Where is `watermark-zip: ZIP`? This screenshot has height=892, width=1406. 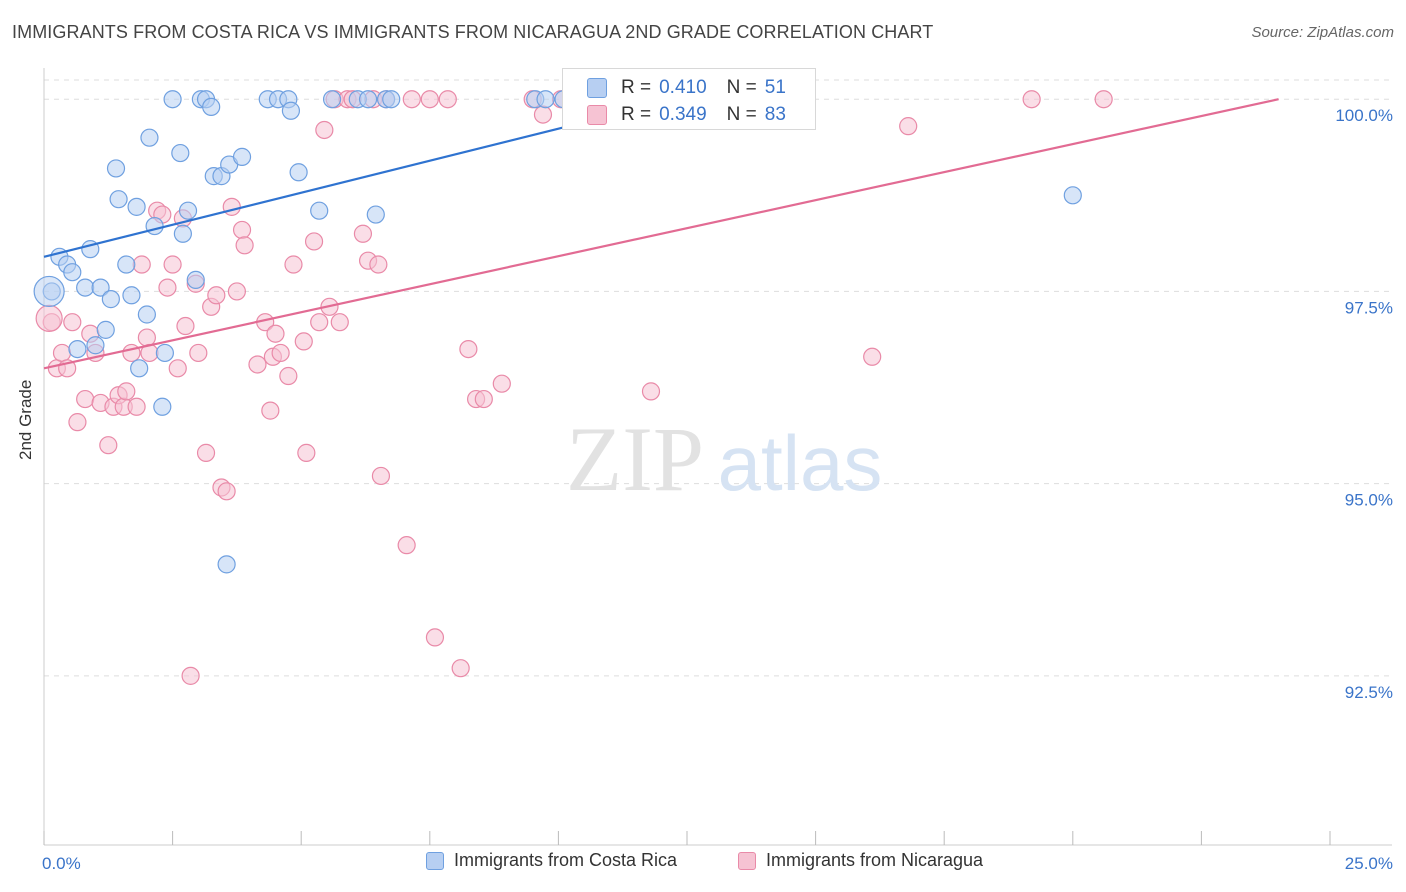 watermark-zip: ZIP is located at coordinates (635, 459).